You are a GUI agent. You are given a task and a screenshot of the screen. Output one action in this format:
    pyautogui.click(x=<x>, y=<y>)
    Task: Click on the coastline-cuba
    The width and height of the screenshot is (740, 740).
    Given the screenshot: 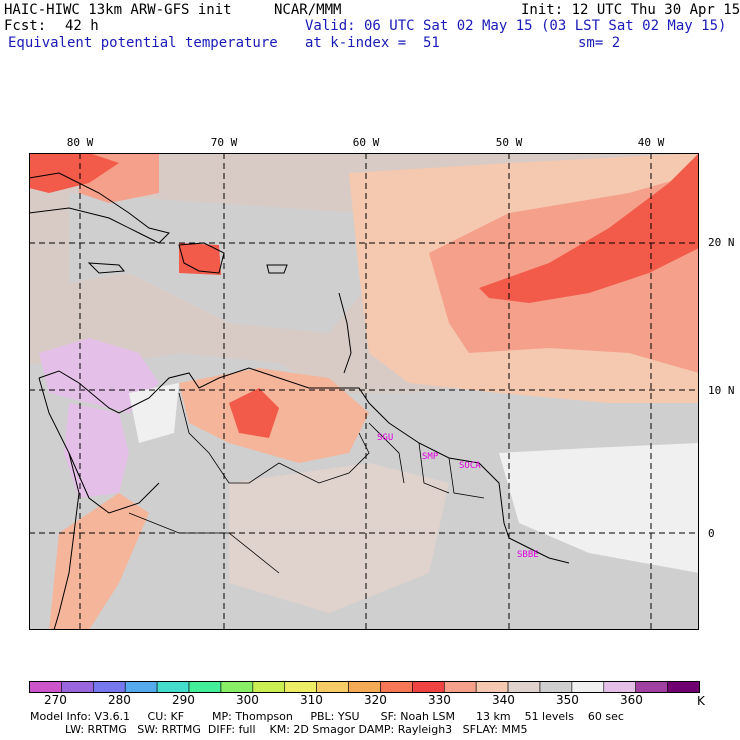 What is the action you would take?
    pyautogui.click(x=99, y=208)
    